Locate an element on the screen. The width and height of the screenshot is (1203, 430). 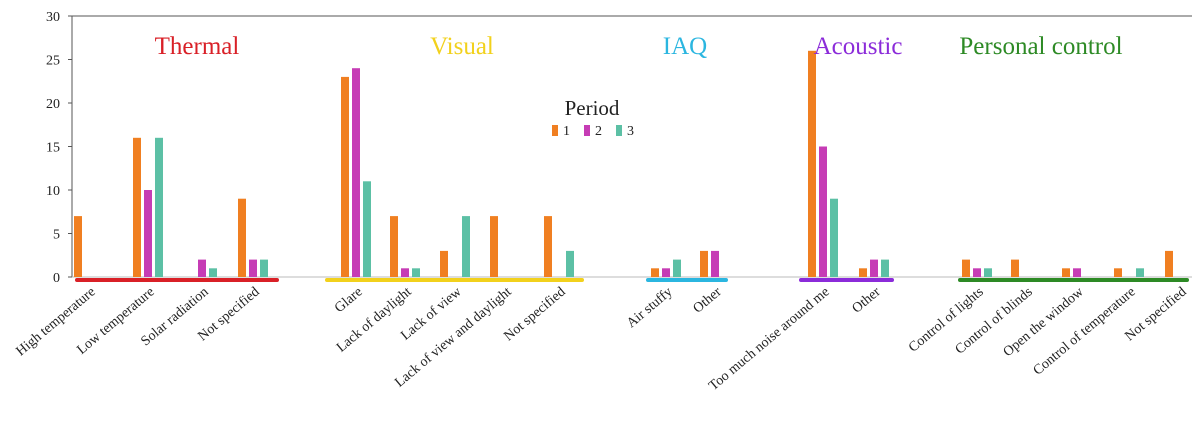
y-tick-label: 20 is located at coordinates (53, 104).